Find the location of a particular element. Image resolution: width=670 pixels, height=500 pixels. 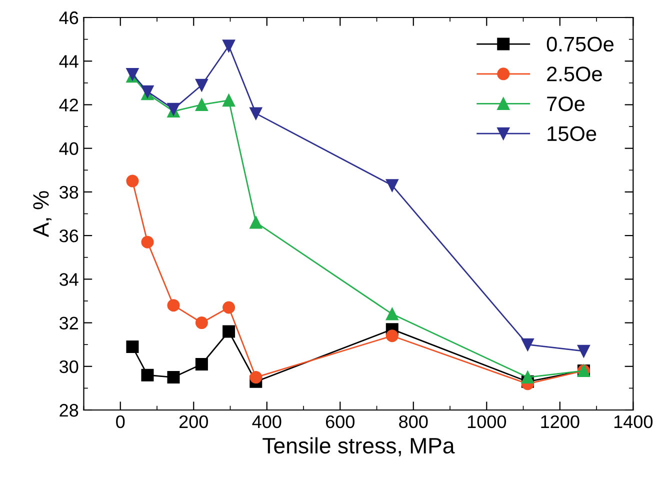

y-tick-label: 32 is located at coordinates (68, 323).